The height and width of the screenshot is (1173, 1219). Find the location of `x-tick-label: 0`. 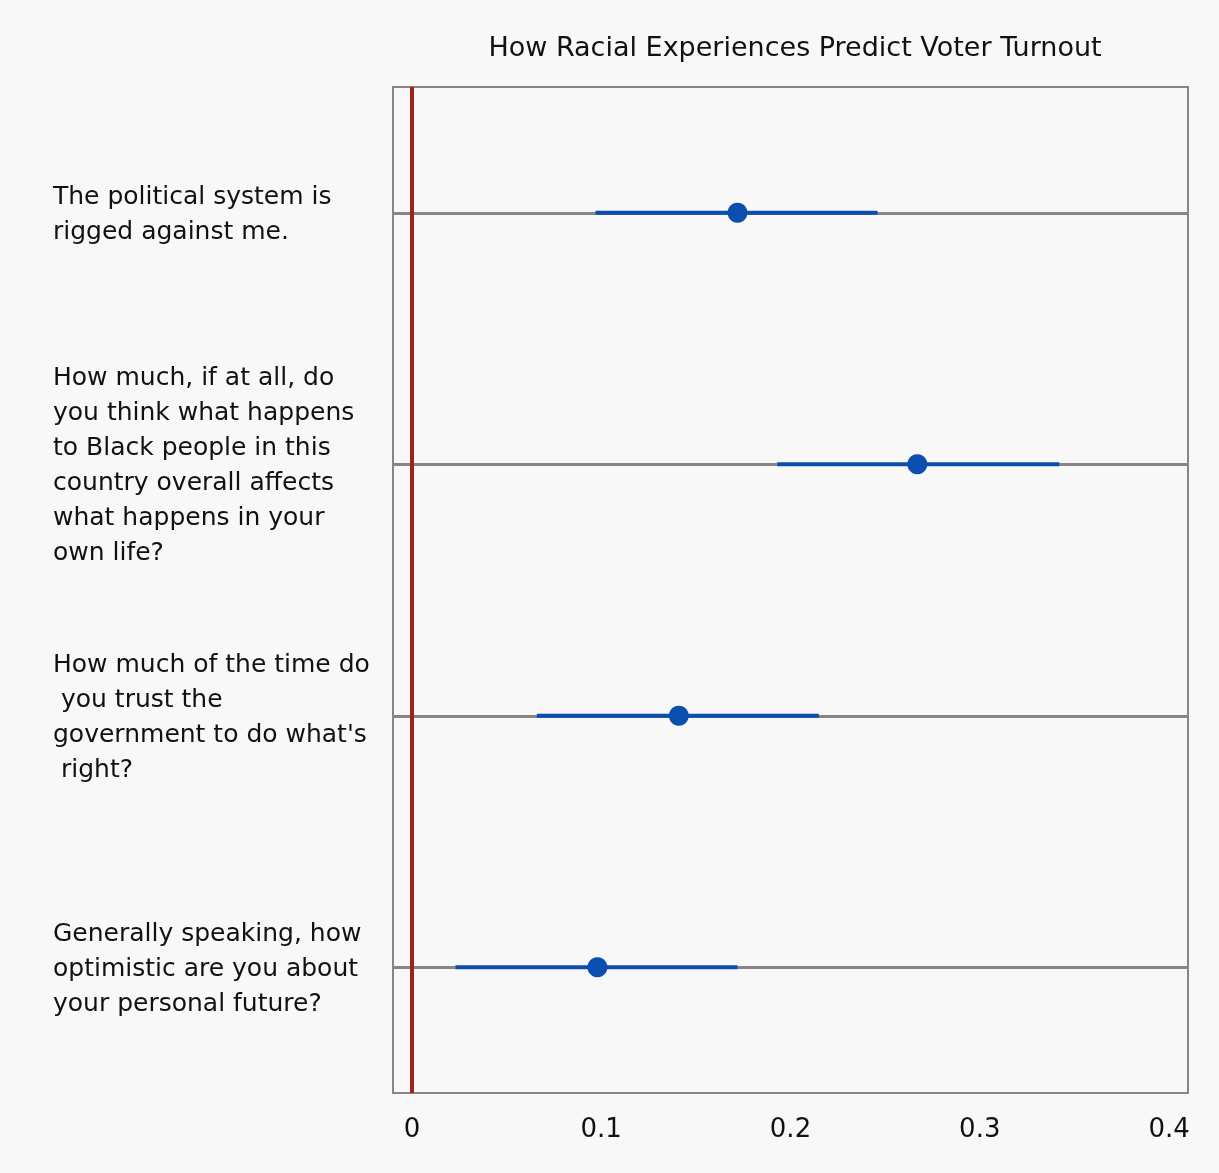

x-tick-label: 0 is located at coordinates (412, 1128).